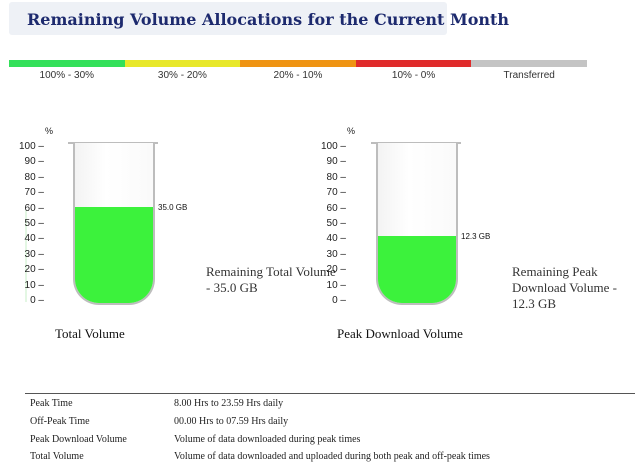 The image size is (640, 462). I want to click on legend-item-yellow: 30% - 20%, so click(182, 72).